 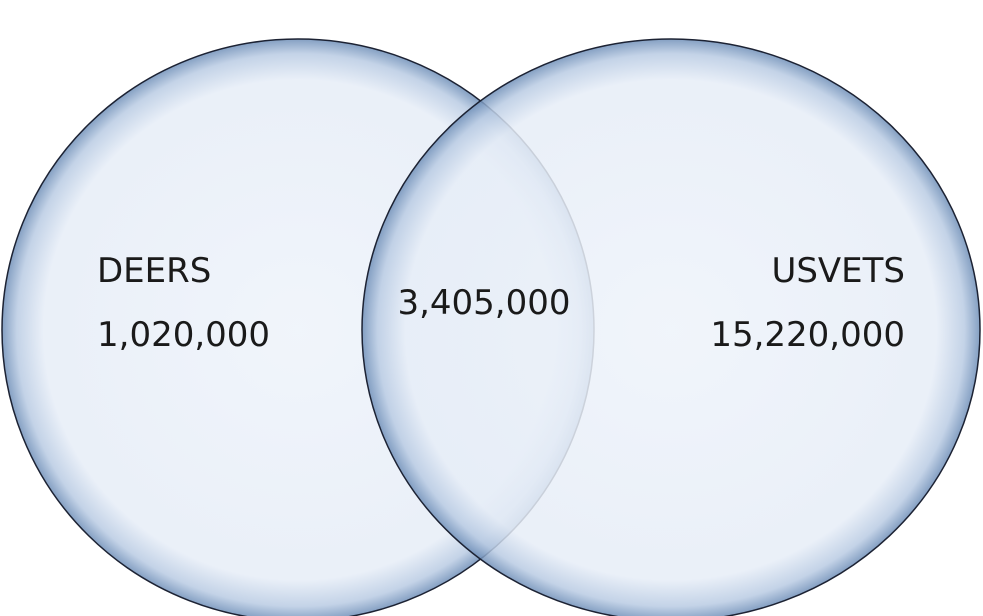 I want to click on set-label: DEERS, so click(x=154, y=271).